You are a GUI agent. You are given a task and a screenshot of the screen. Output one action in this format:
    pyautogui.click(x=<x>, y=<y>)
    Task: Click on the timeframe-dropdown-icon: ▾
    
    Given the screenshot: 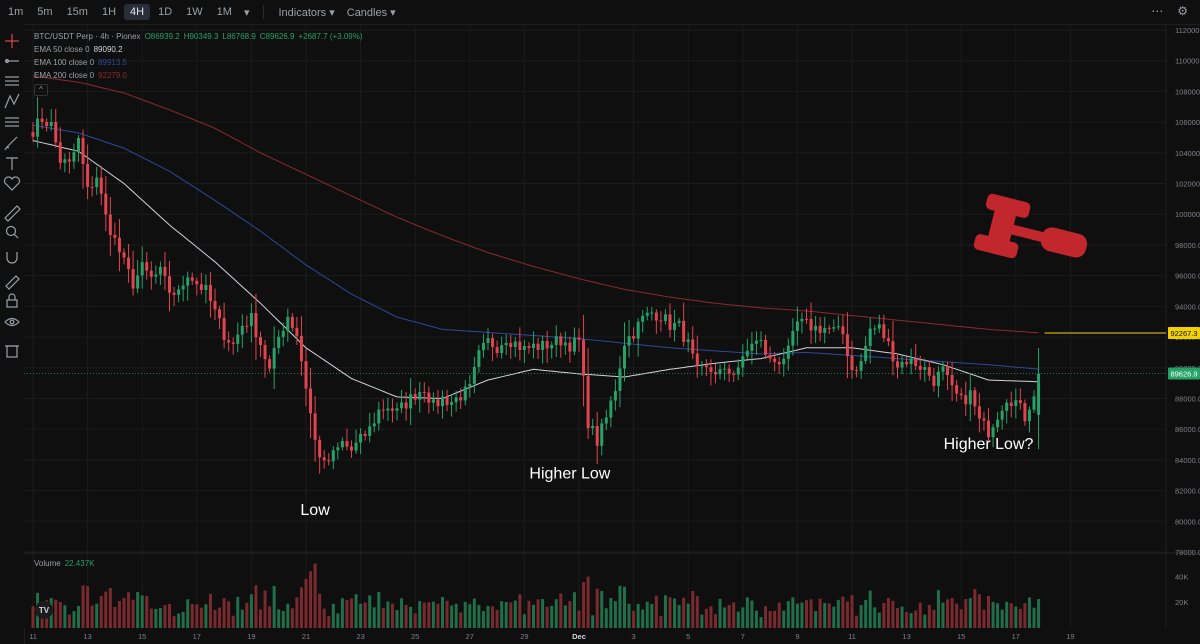 What is the action you would take?
    pyautogui.click(x=246, y=12)
    